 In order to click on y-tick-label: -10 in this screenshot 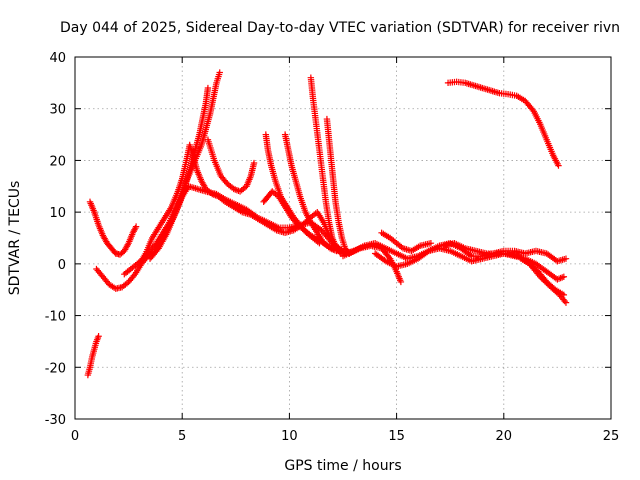, I will do `click(55, 317)`.